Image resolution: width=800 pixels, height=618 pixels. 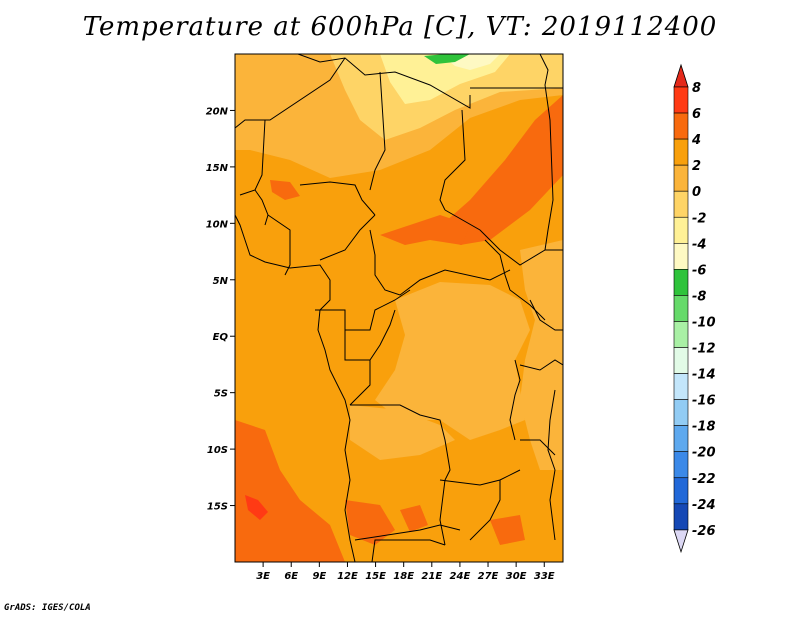 What do you see at coordinates (375, 576) in the screenshot?
I see `lon-tick-label: 15E` at bounding box center [375, 576].